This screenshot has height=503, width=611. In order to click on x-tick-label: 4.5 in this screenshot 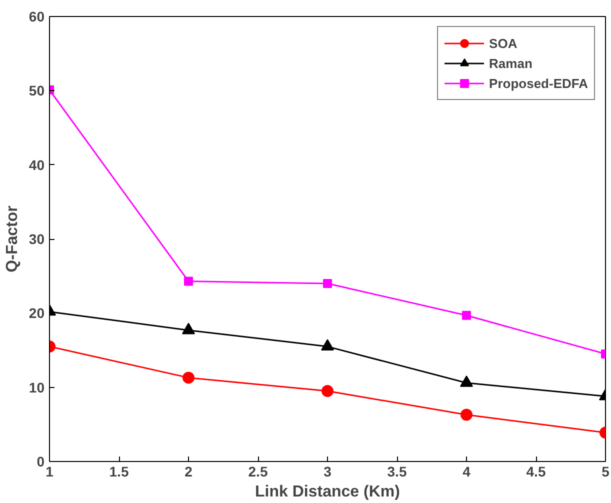, I will do `click(536, 472)`.